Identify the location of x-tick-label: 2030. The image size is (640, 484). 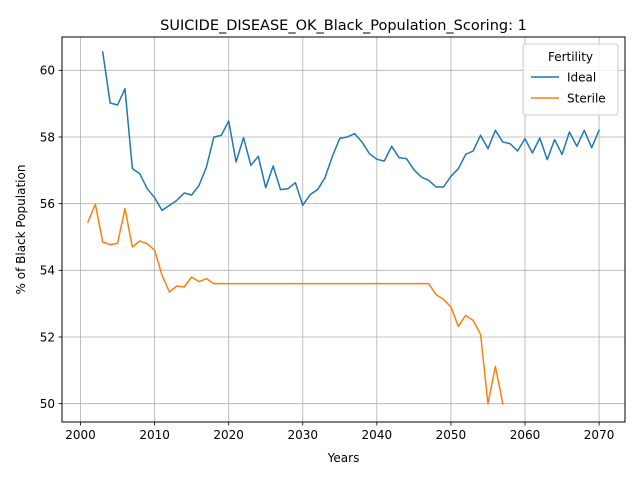
(302, 435).